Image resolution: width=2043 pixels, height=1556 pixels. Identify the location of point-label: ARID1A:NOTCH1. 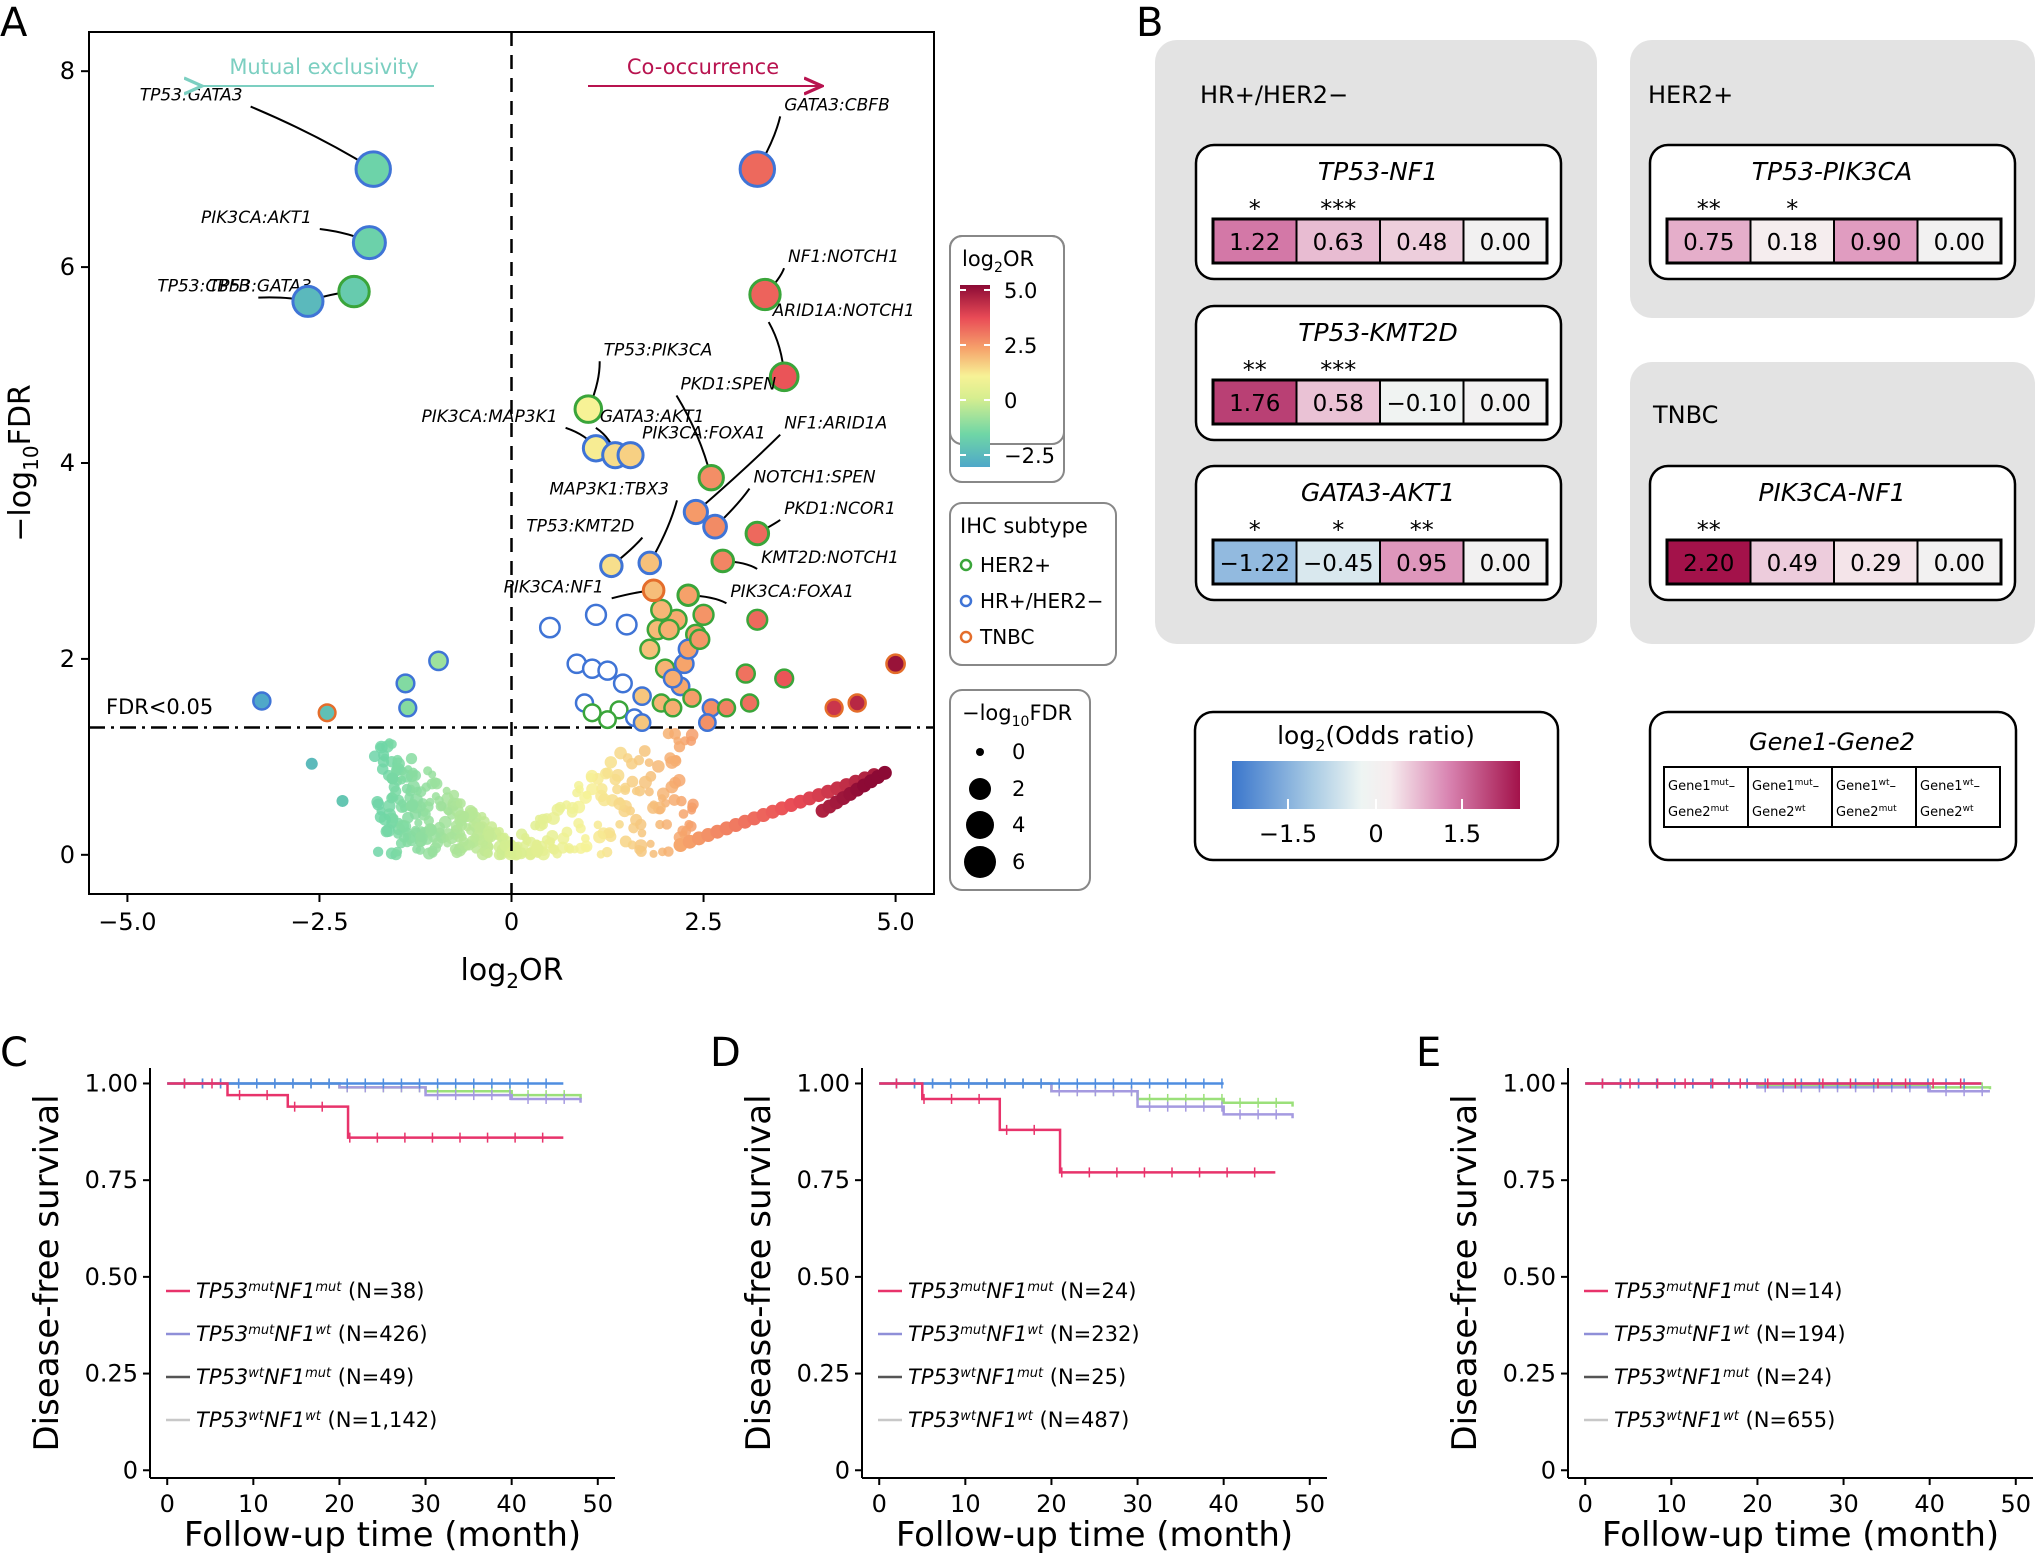
(843, 311).